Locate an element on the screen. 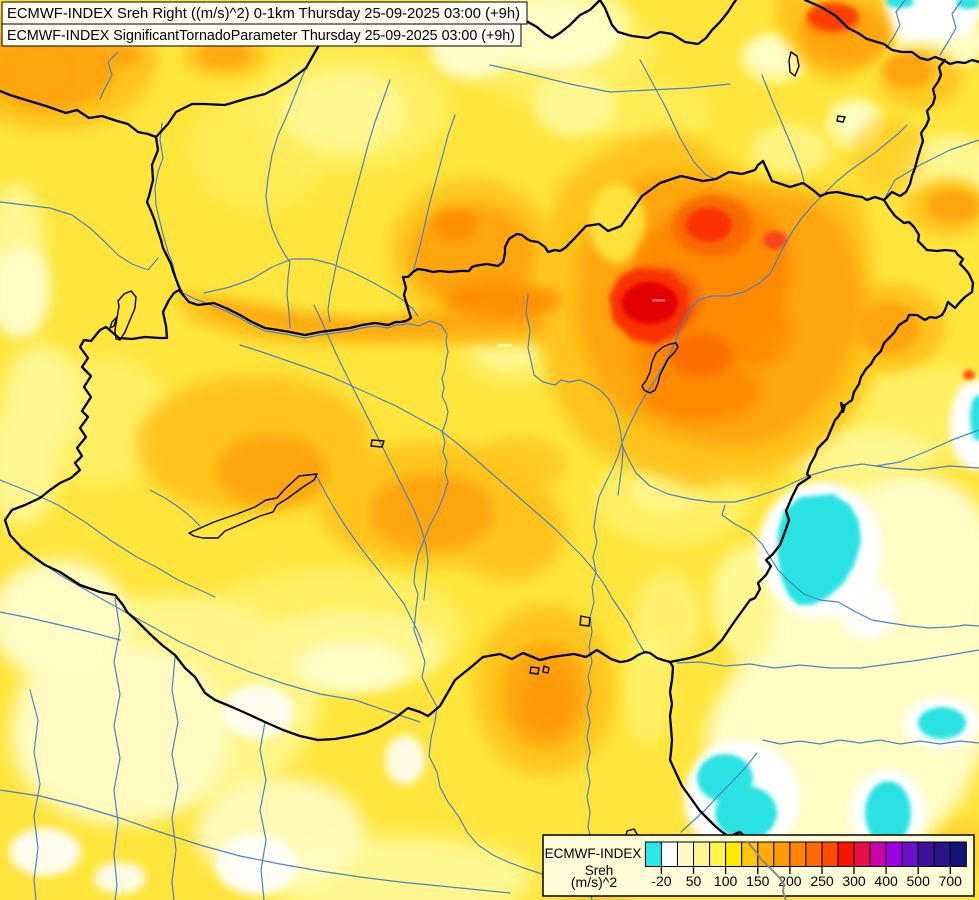 This screenshot has height=900, width=979. svg-text: 300 is located at coordinates (854, 881).